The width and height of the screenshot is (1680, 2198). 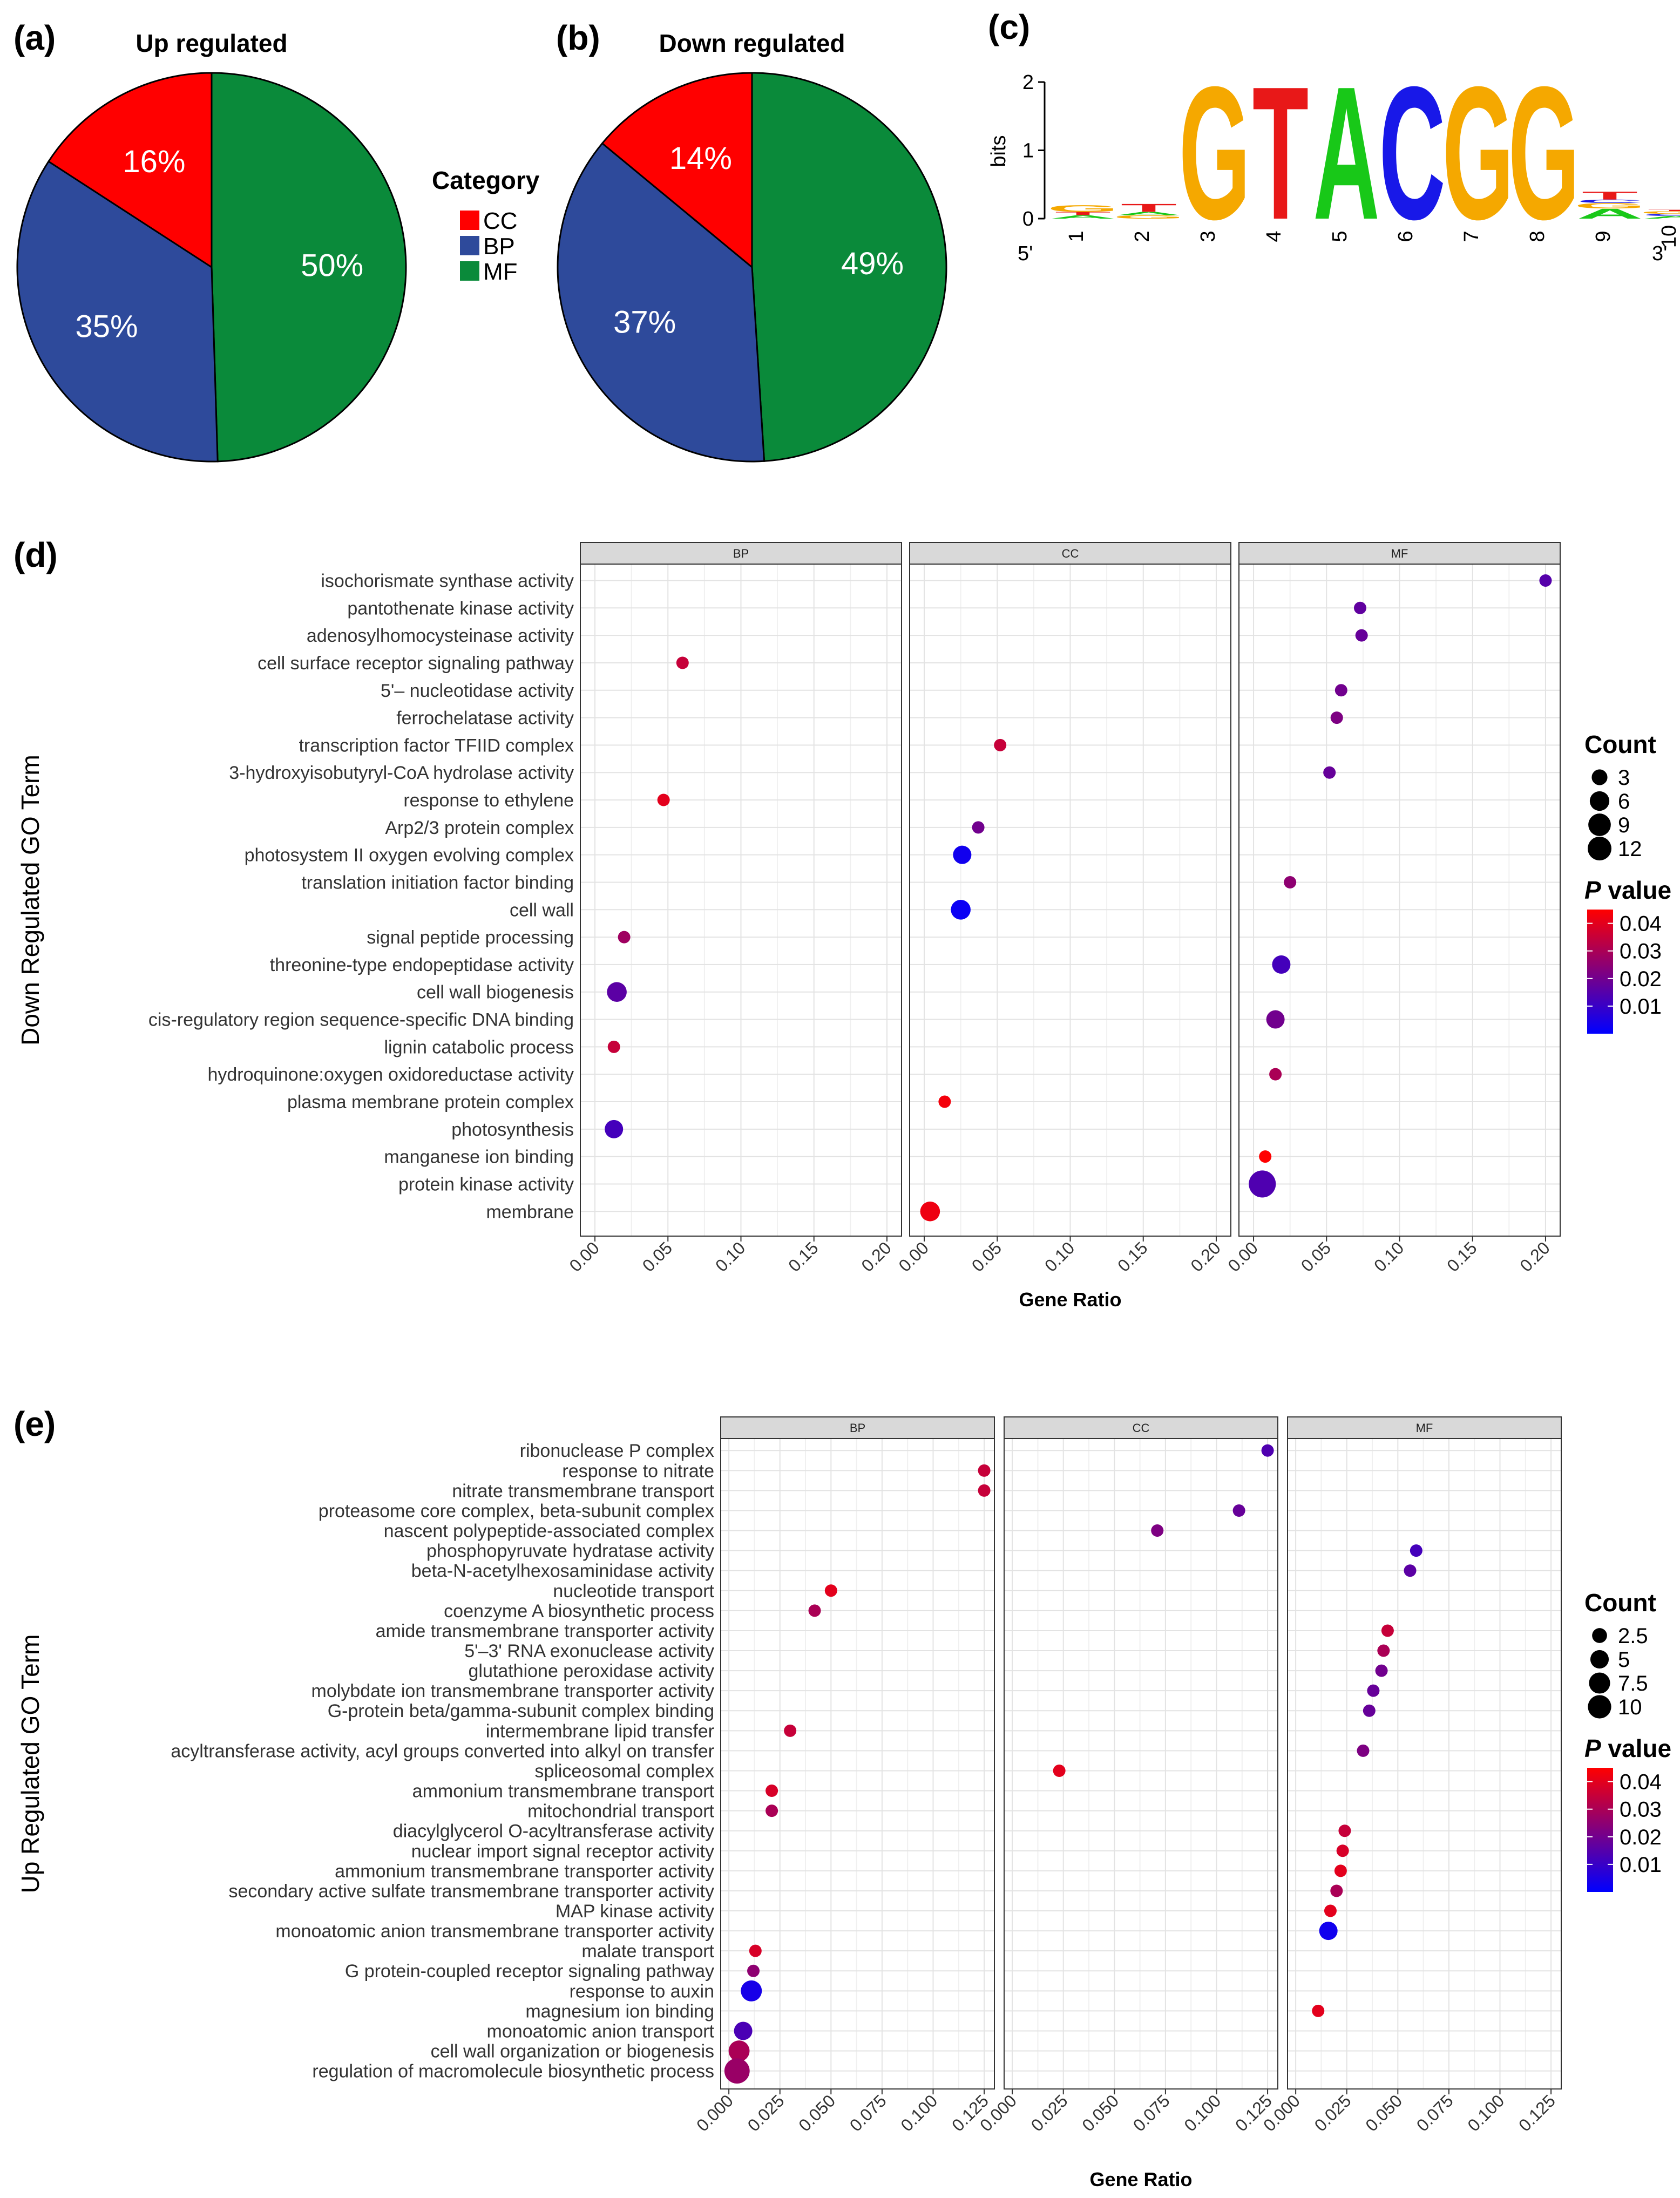 What do you see at coordinates (999, 151) in the screenshot?
I see `logo-y-axis-title: bits` at bounding box center [999, 151].